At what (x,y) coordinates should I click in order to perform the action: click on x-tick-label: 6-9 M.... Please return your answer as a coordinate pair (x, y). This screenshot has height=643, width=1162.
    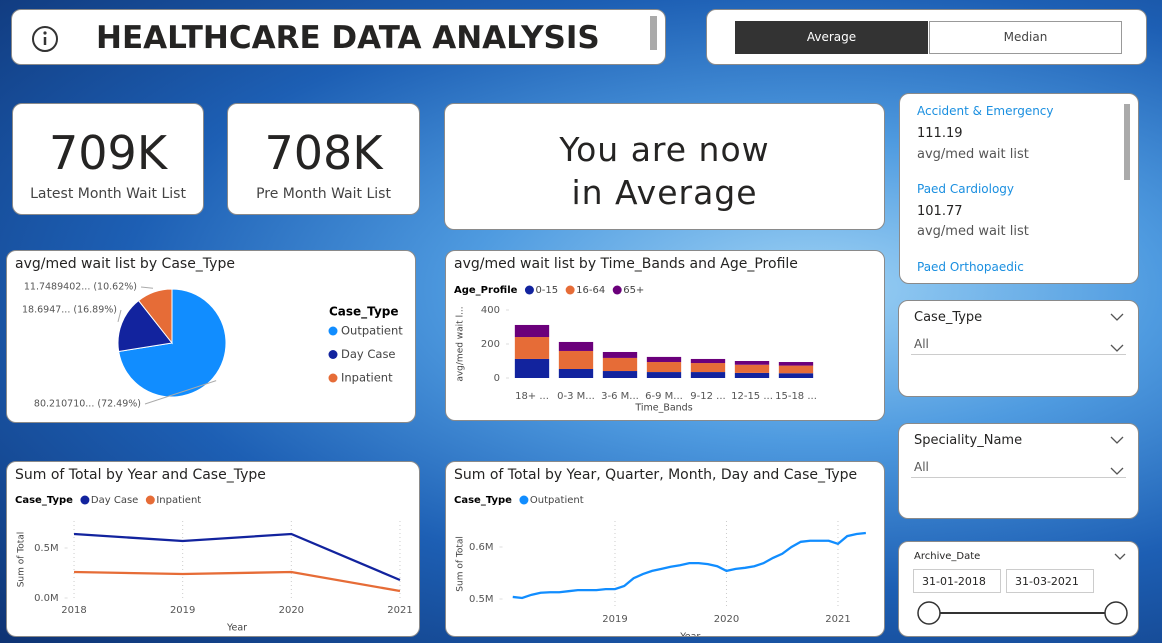
    Looking at the image, I should click on (664, 396).